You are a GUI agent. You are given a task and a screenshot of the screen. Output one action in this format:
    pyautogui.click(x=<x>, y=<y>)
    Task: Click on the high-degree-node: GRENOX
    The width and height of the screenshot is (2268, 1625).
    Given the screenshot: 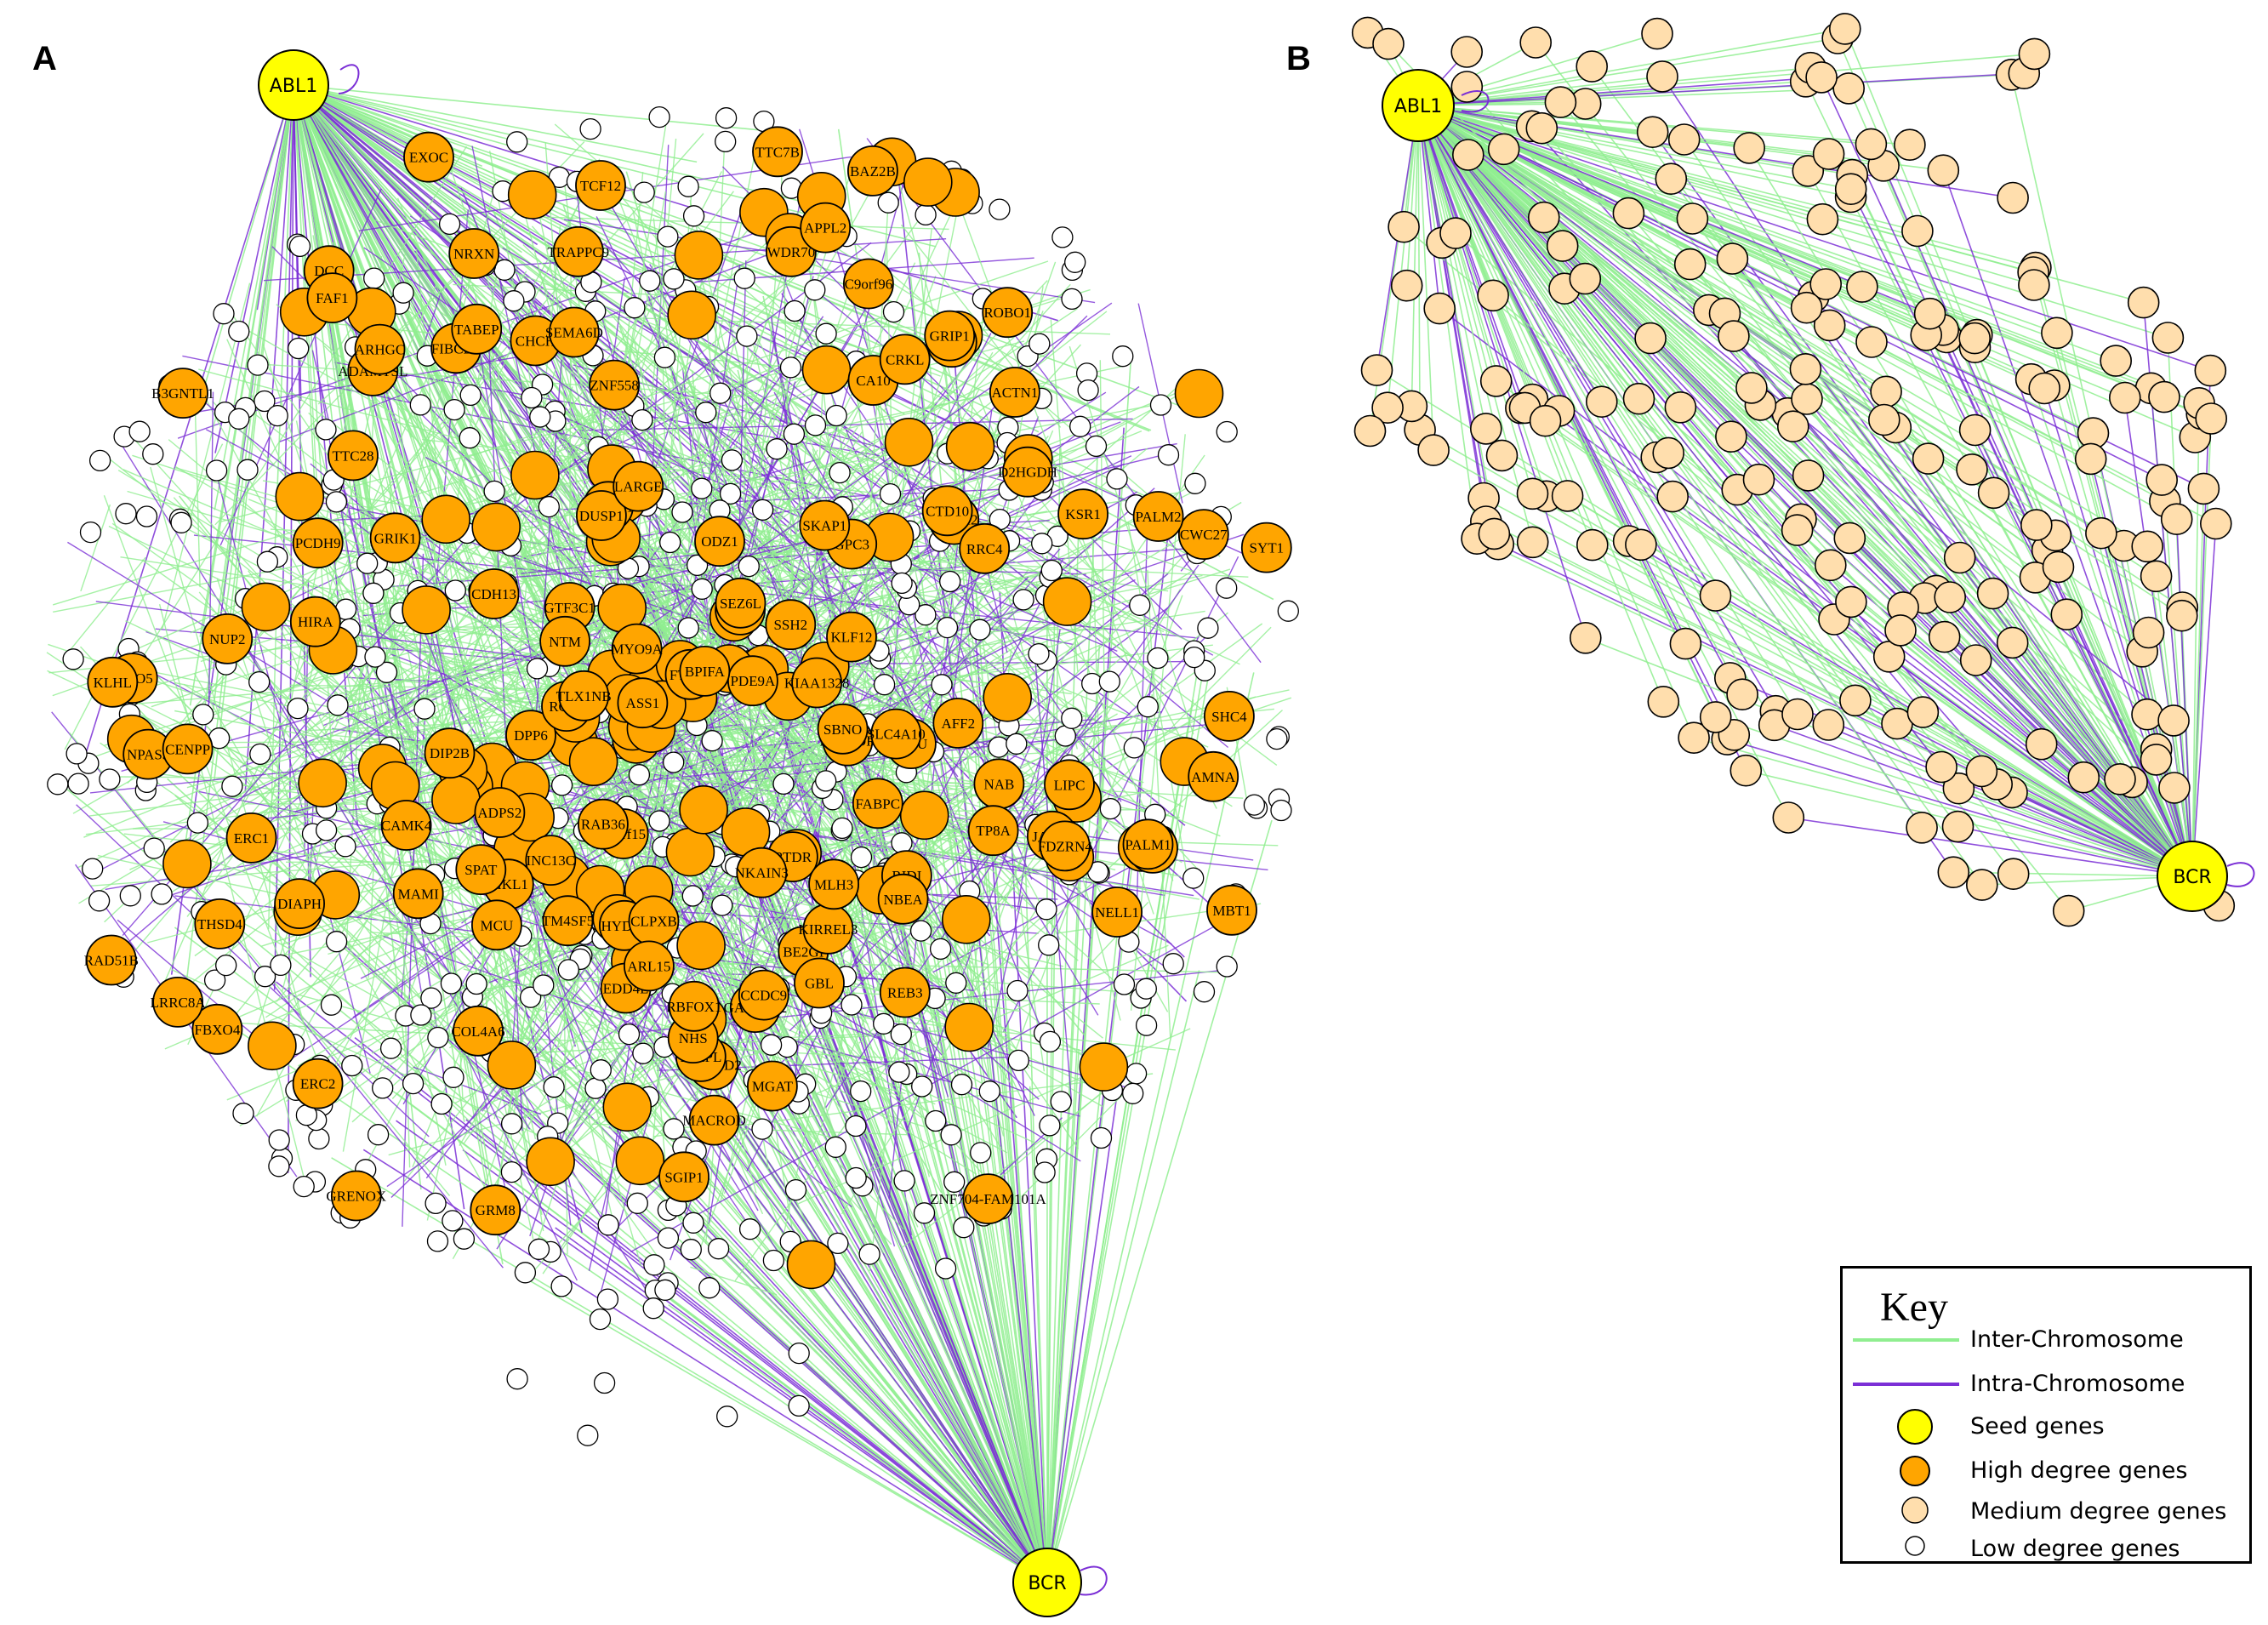 What is the action you would take?
    pyautogui.click(x=356, y=1196)
    